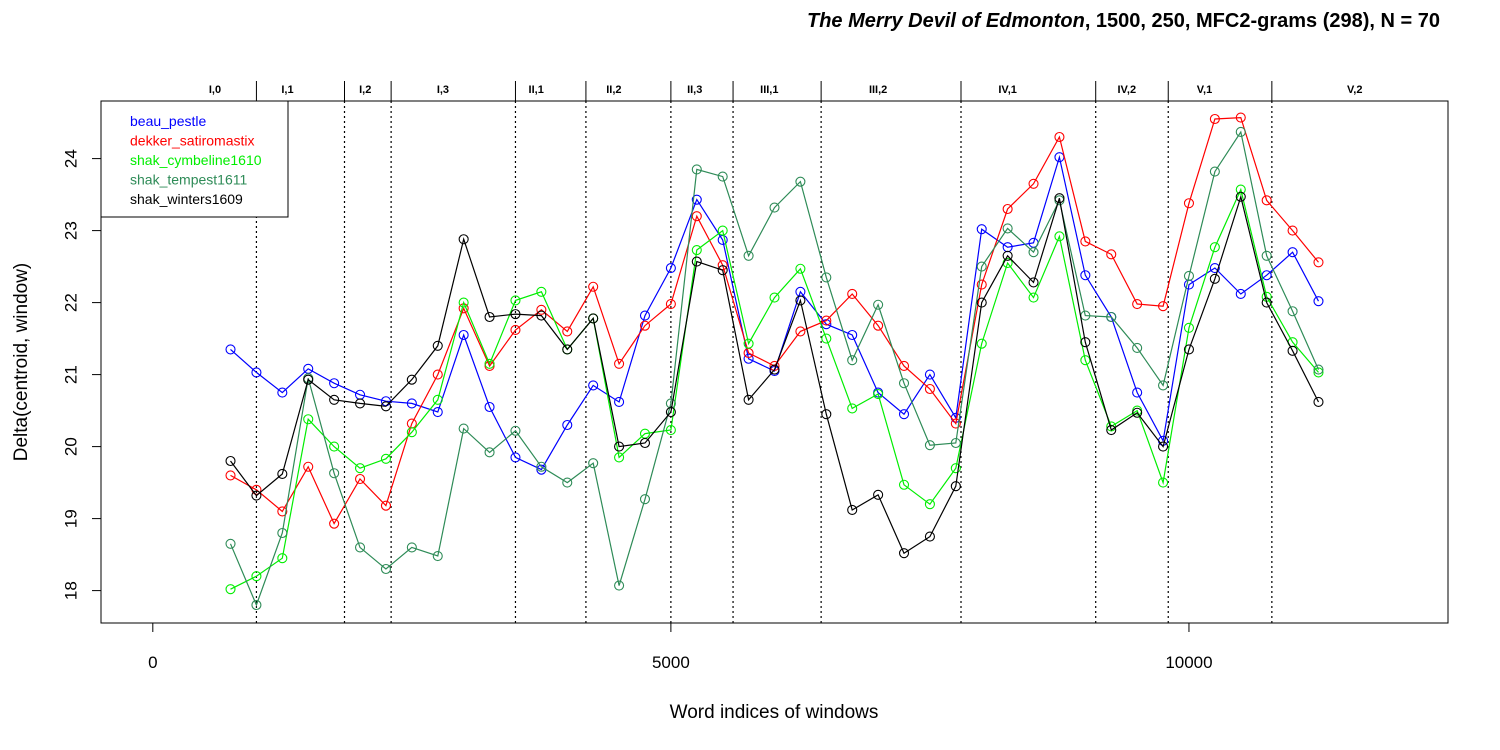  Describe the element at coordinates (443, 90) in the screenshot. I see `act-label: I,3` at that location.